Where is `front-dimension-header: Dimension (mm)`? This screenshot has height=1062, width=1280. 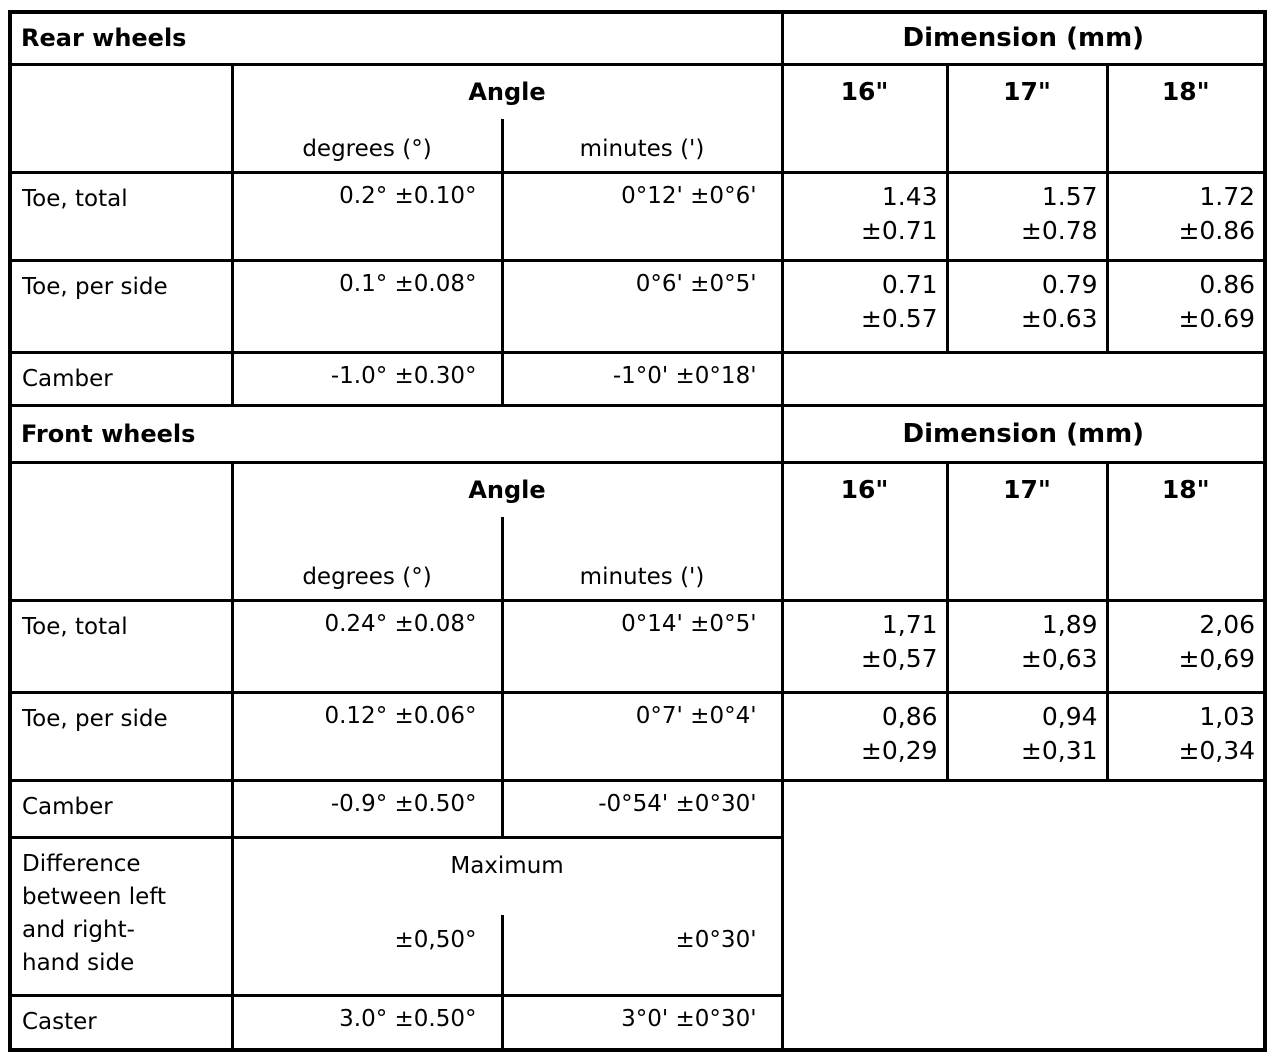
front-dimension-header: Dimension (mm) is located at coordinates (1023, 433).